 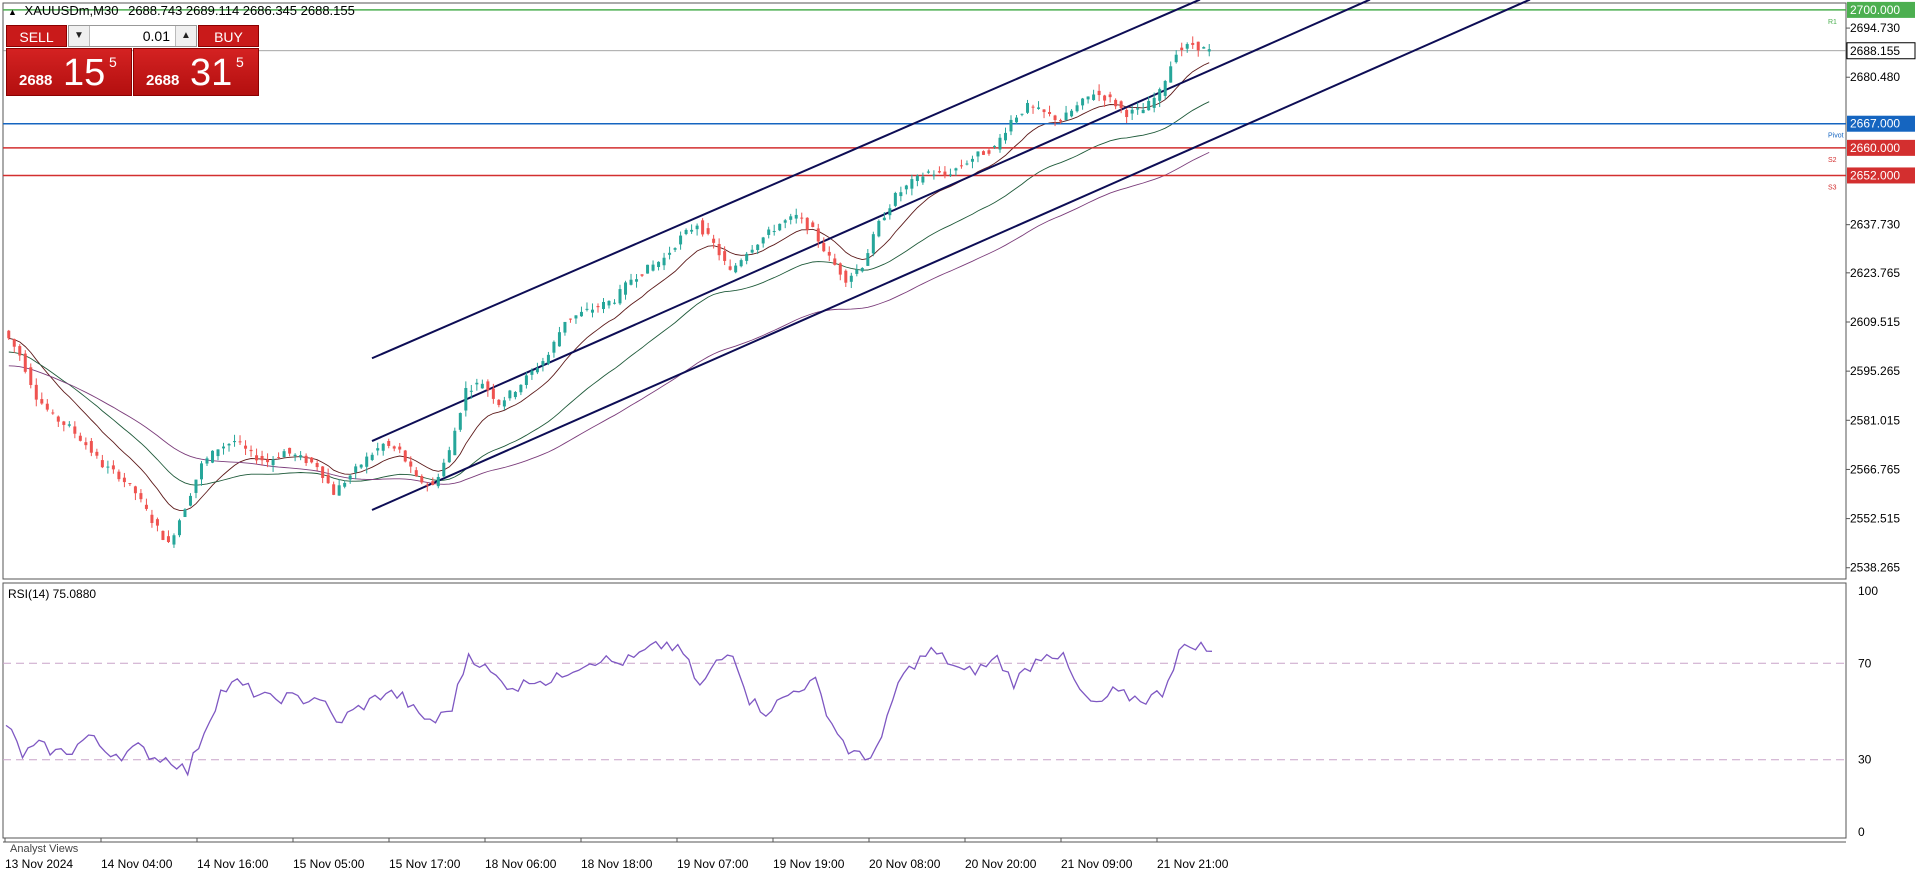 I want to click on rsi-line, so click(x=609, y=708).